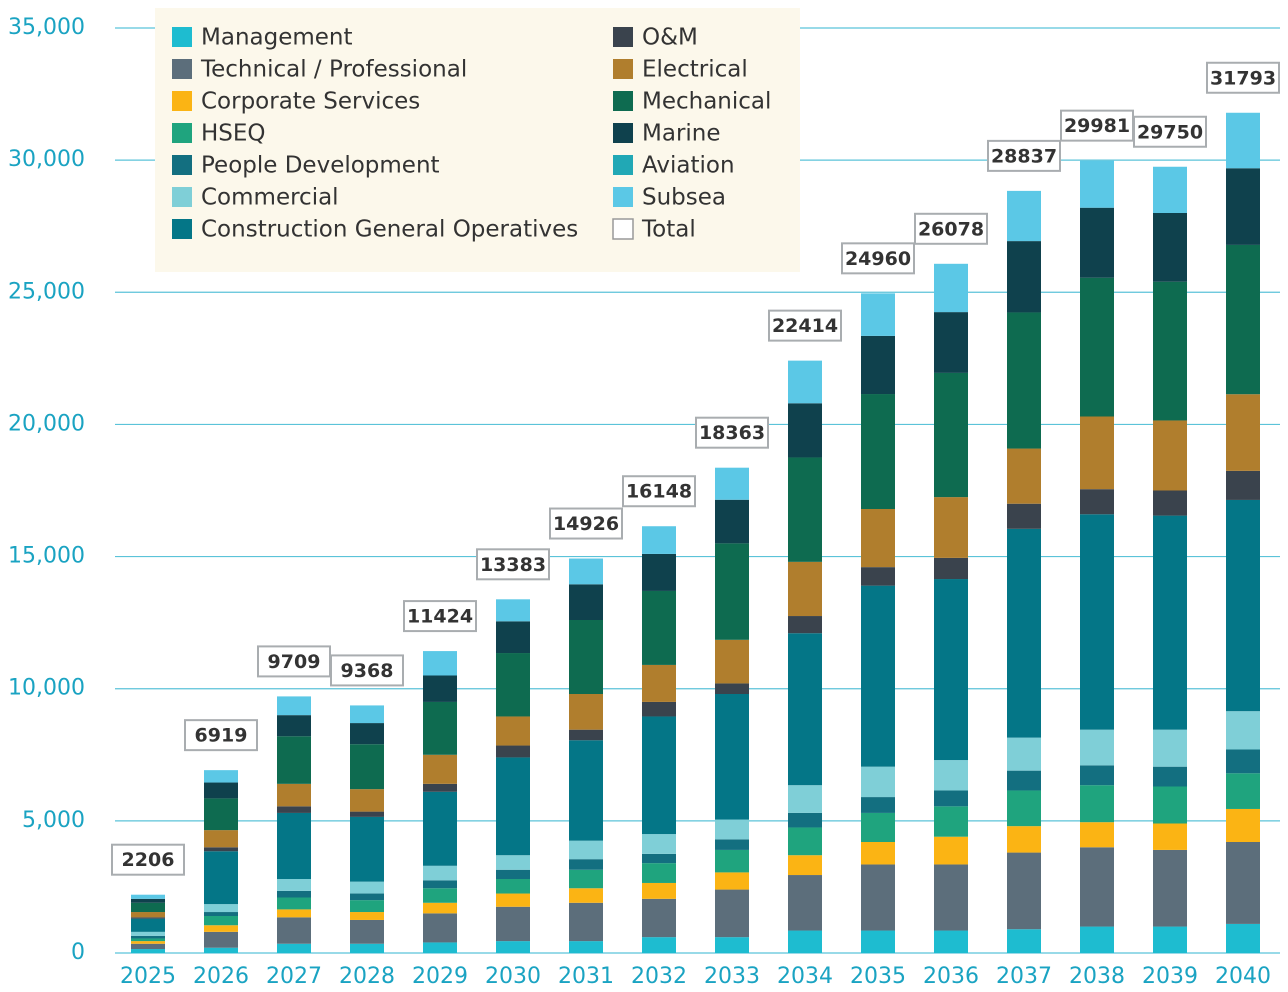  I want to click on total-label: 26078, so click(951, 229).